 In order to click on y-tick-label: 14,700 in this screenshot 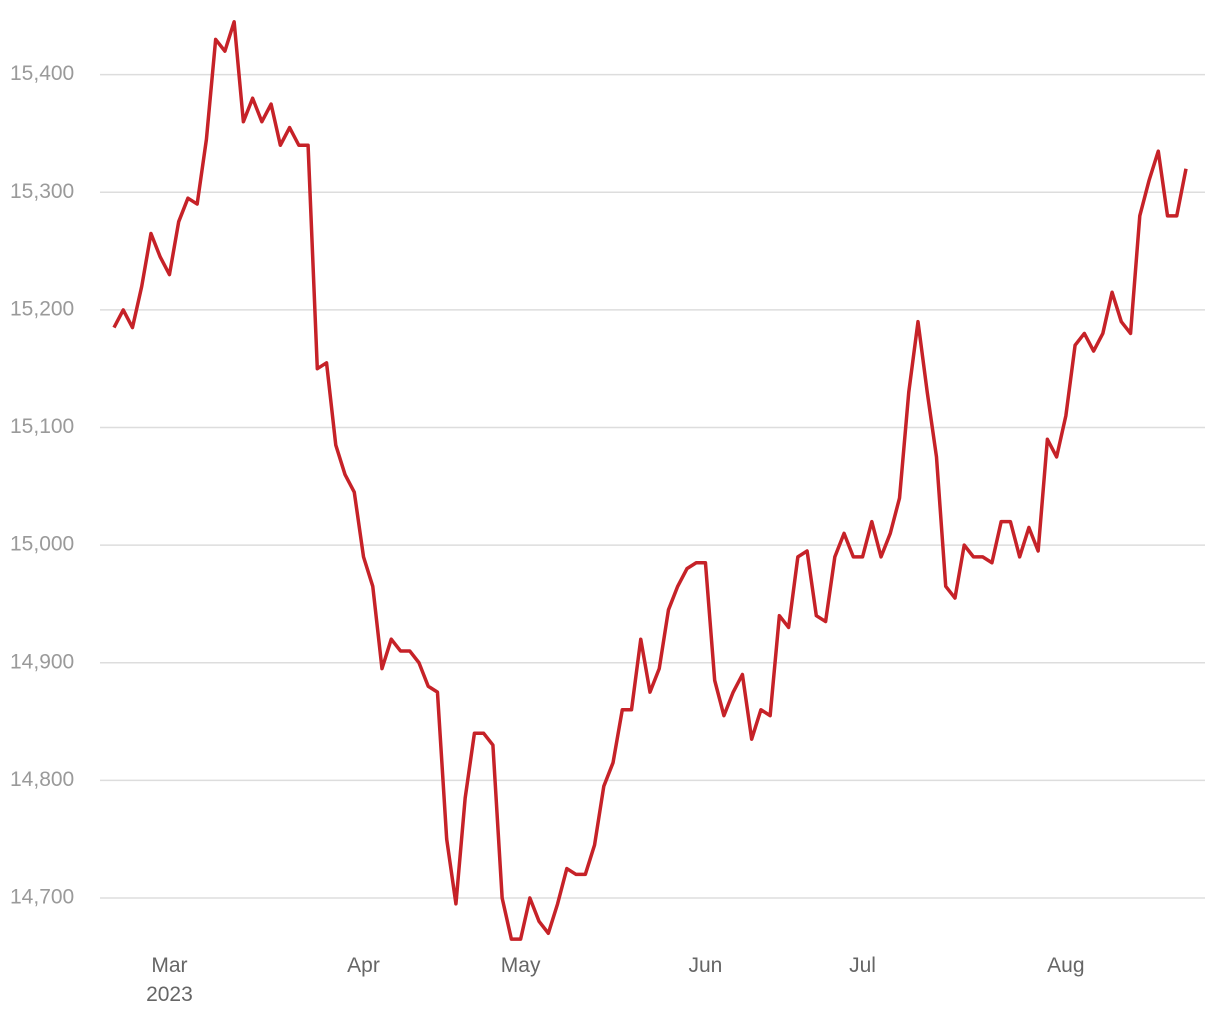, I will do `click(42, 897)`.